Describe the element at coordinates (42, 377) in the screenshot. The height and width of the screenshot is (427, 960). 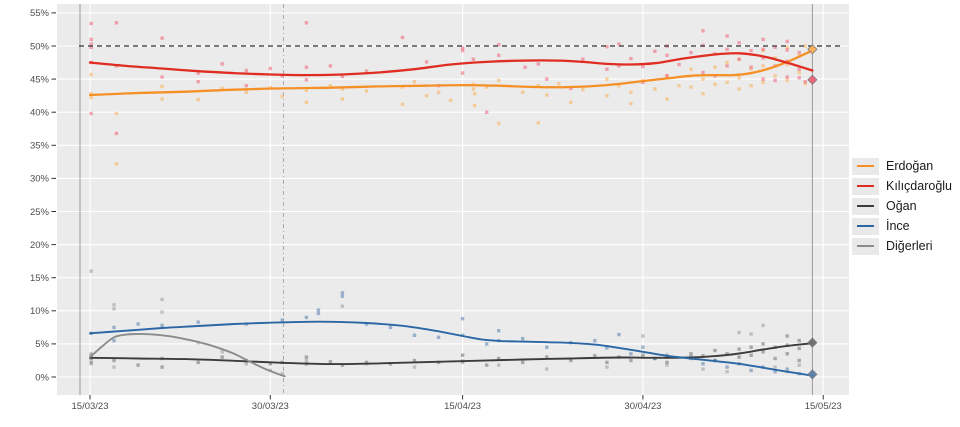
I see `y-tick-label: 0%` at that location.